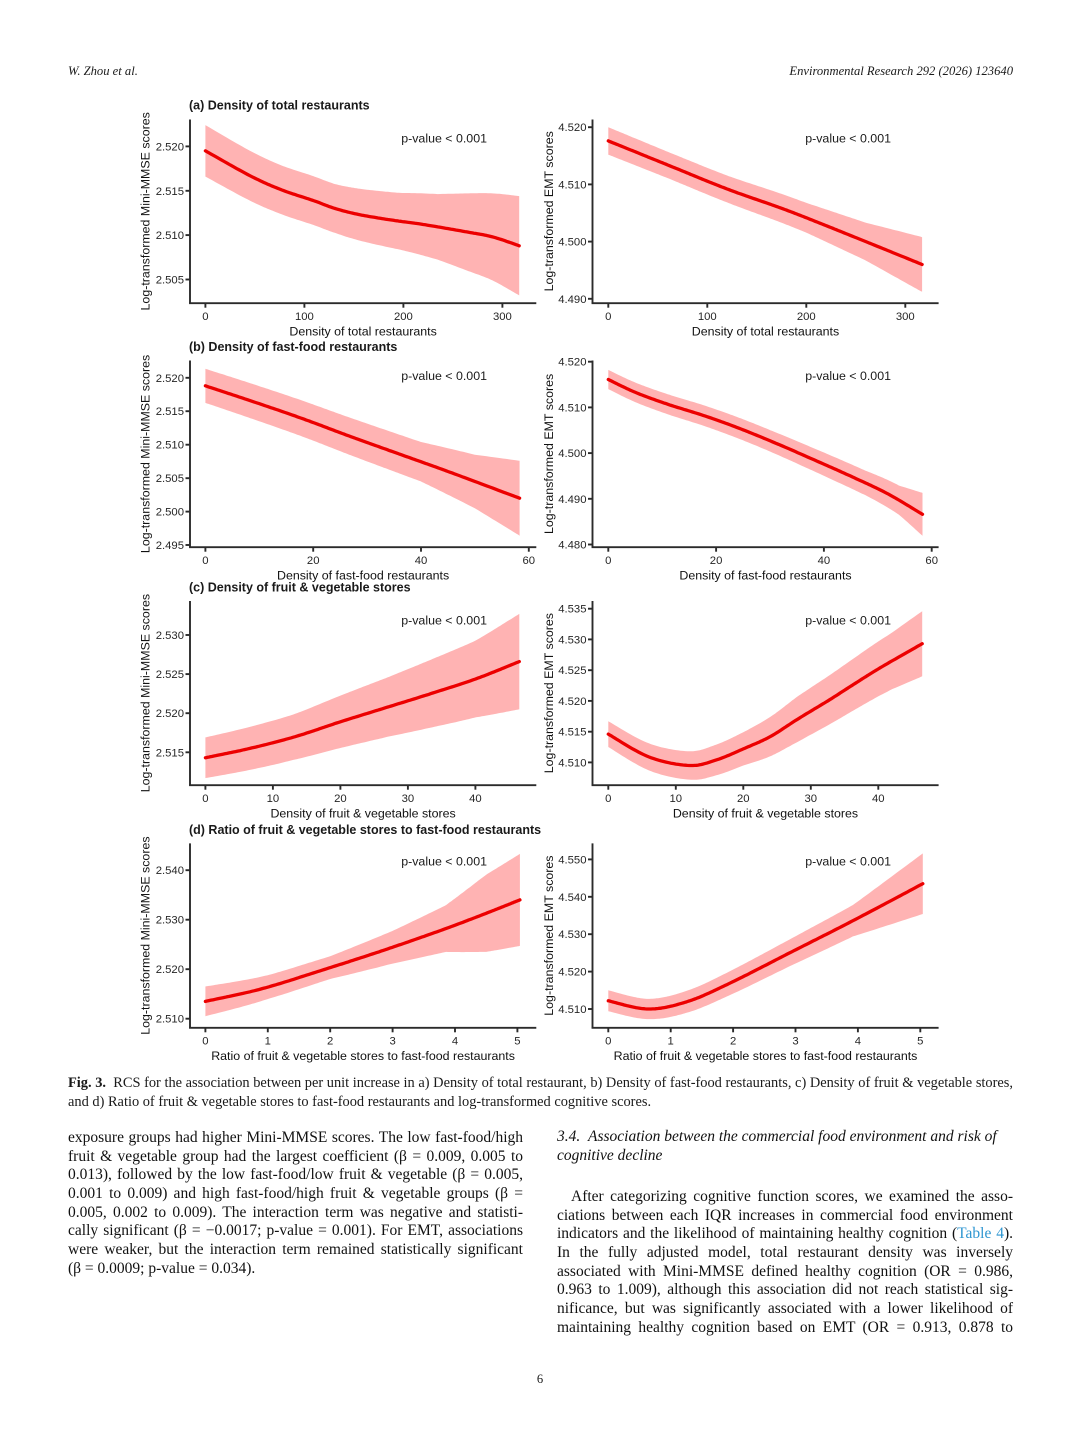 The height and width of the screenshot is (1440, 1080). I want to click on svg-text: 5, so click(517, 1041).